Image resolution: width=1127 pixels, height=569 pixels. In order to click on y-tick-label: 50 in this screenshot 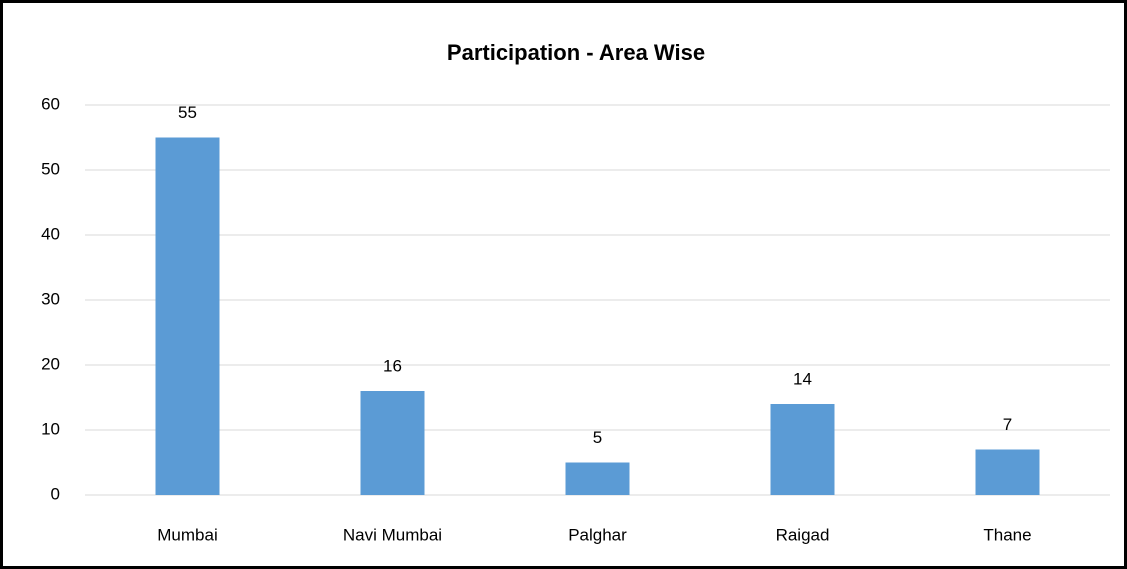, I will do `click(50, 168)`.